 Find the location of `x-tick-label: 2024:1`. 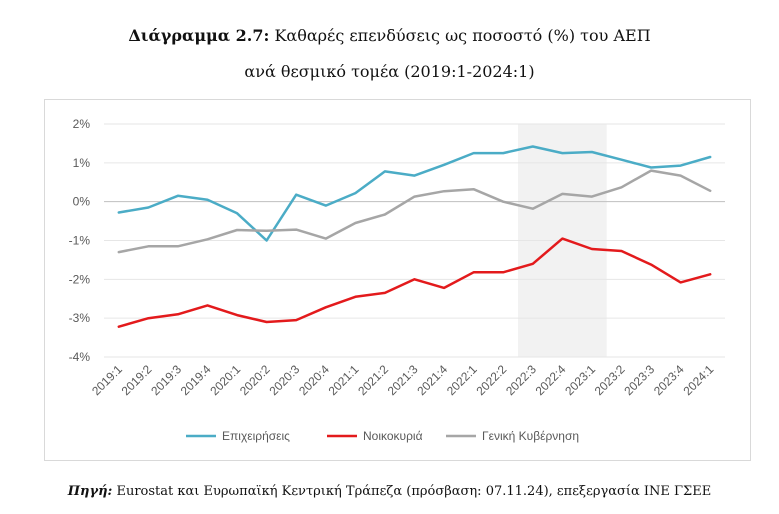

x-tick-label: 2024:1 is located at coordinates (698, 380).